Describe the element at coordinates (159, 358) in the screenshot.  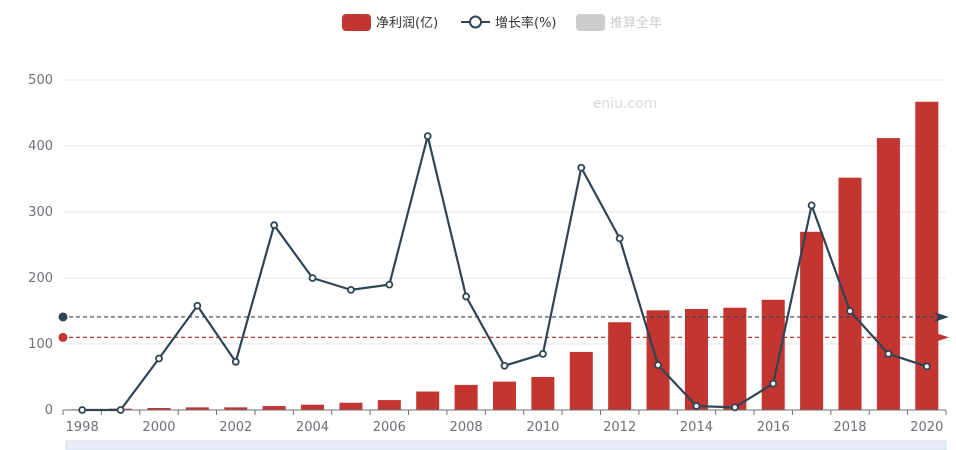
I see `growth-point-2000` at that location.